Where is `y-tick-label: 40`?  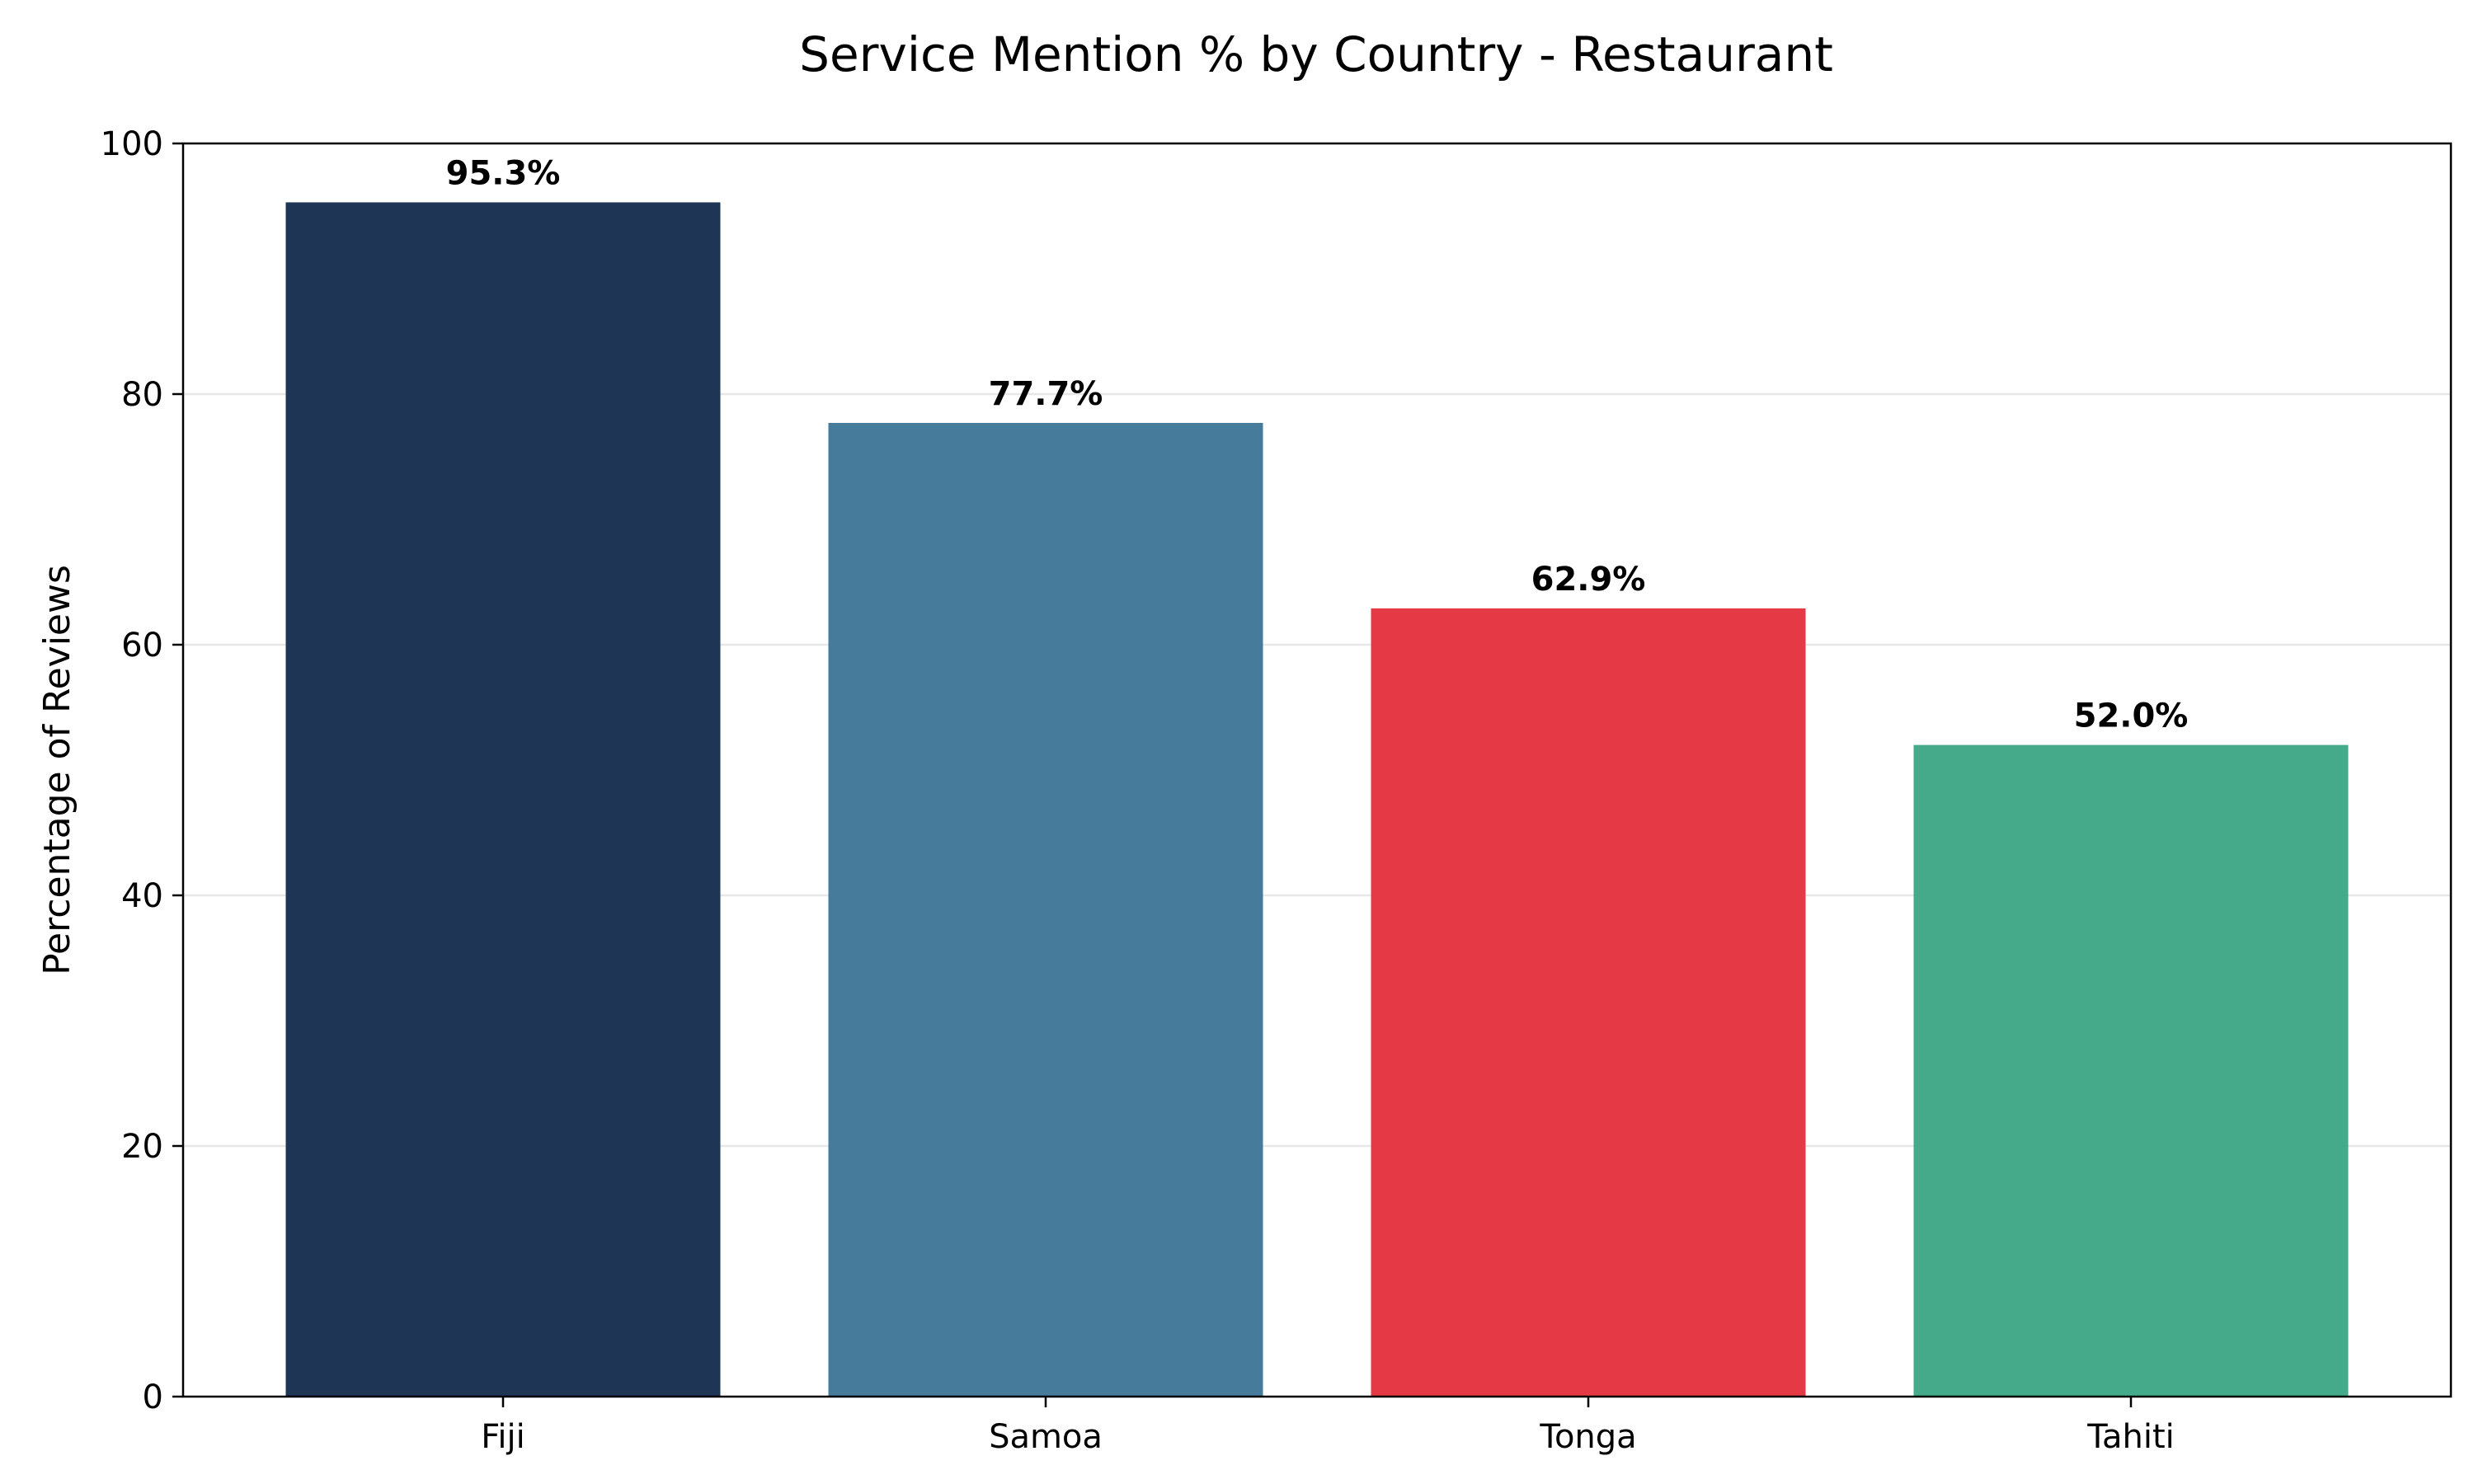 y-tick-label: 40 is located at coordinates (142, 896).